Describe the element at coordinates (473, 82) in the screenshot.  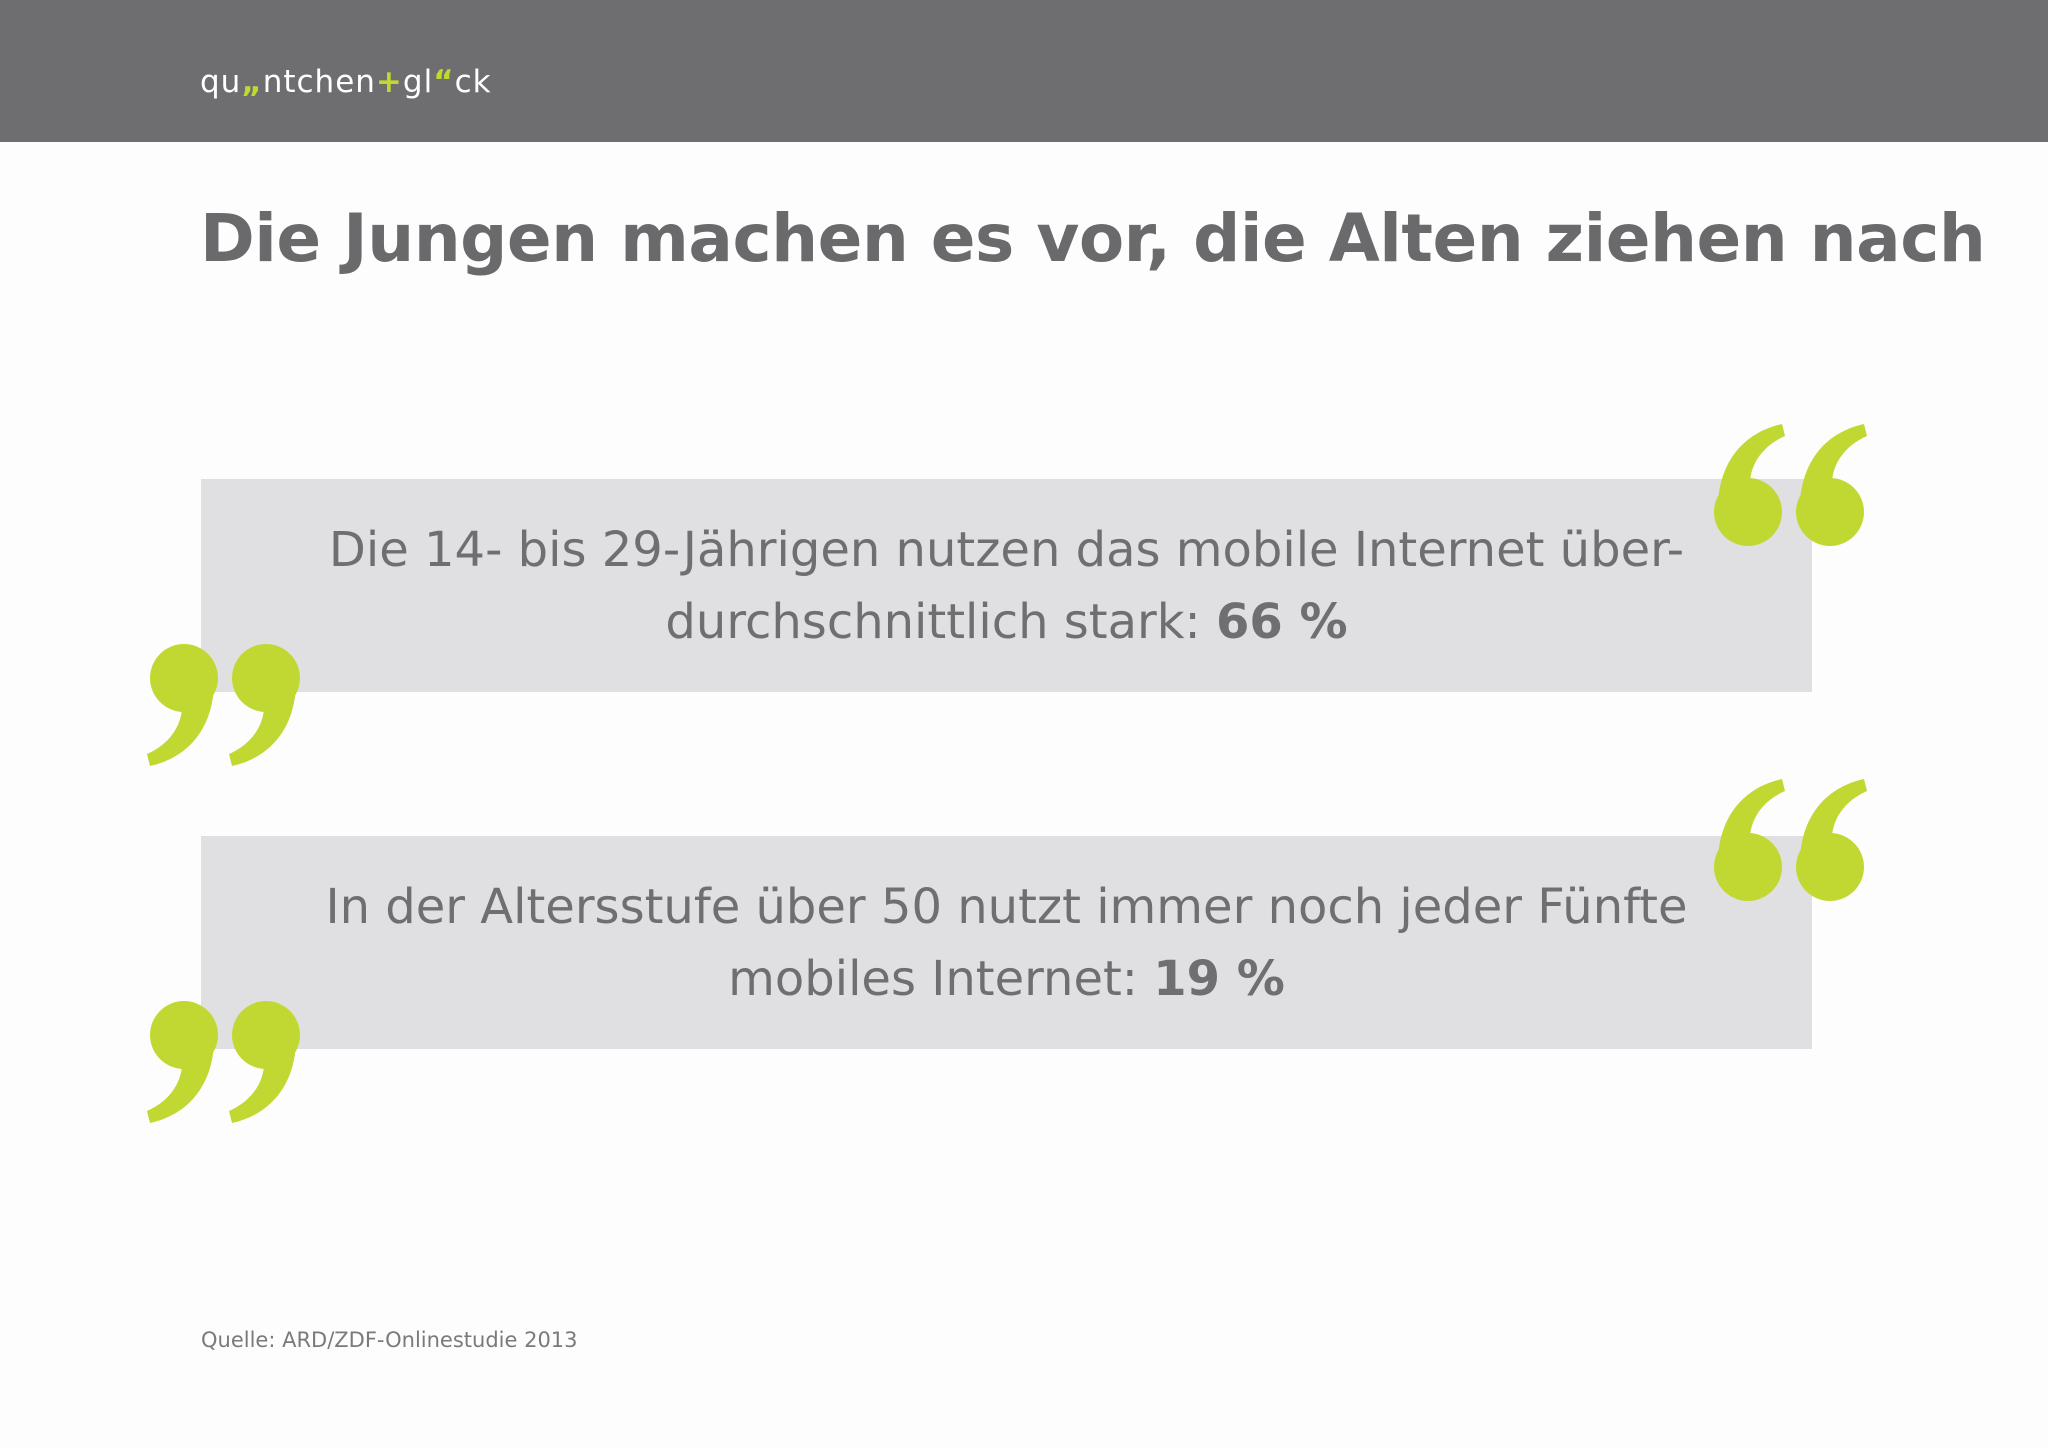
I see `logo-text-part4: ck` at that location.